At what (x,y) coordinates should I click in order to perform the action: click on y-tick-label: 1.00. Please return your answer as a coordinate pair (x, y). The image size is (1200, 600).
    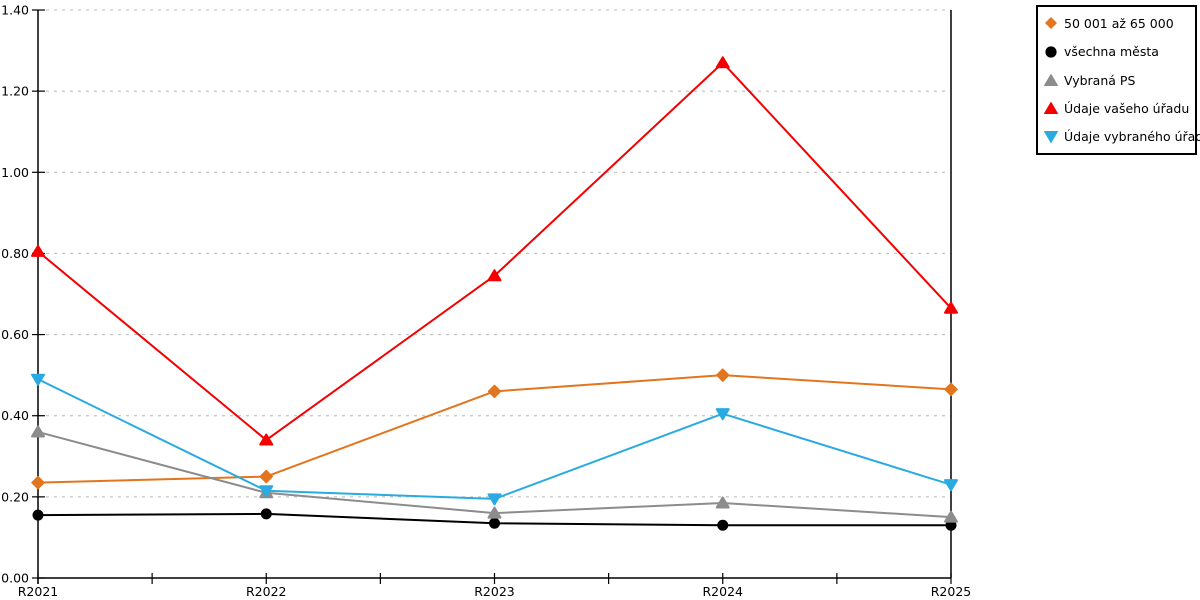
    Looking at the image, I should click on (15, 172).